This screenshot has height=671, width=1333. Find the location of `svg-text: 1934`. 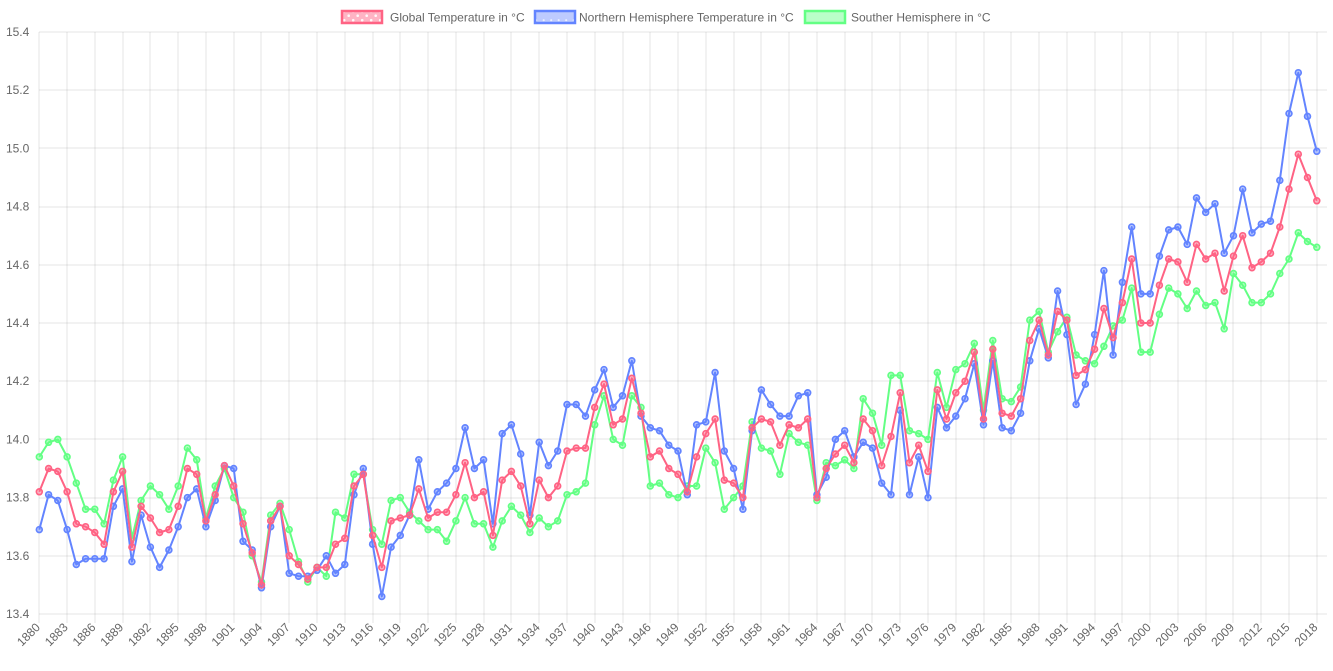

svg-text: 1934 is located at coordinates (528, 634).